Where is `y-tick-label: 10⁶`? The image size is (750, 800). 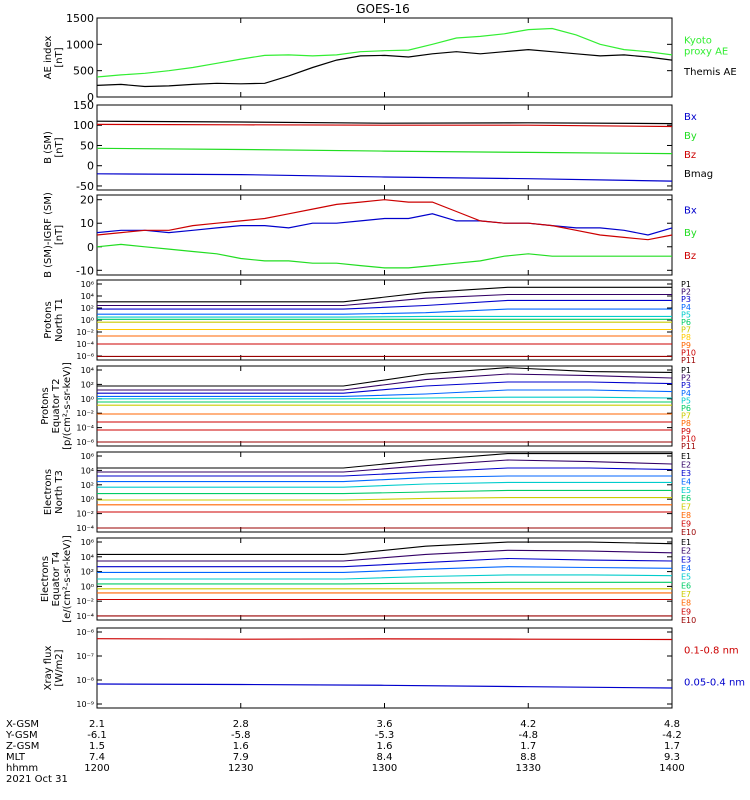 y-tick-label: 10⁶ is located at coordinates (87, 456).